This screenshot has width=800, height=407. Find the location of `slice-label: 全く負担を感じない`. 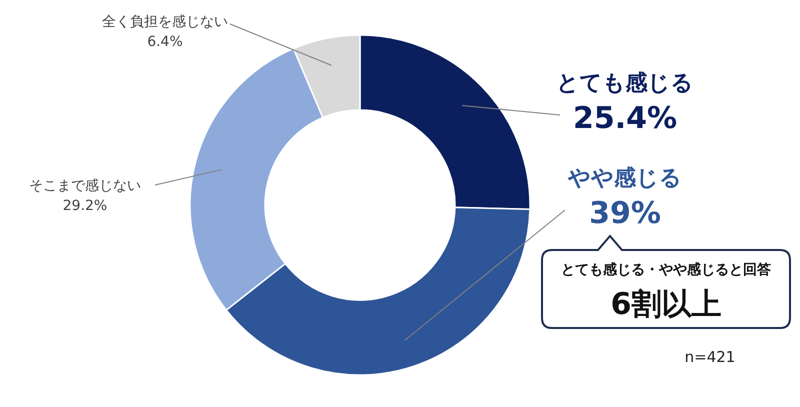

slice-label: 全く負担を感じない is located at coordinates (165, 22).